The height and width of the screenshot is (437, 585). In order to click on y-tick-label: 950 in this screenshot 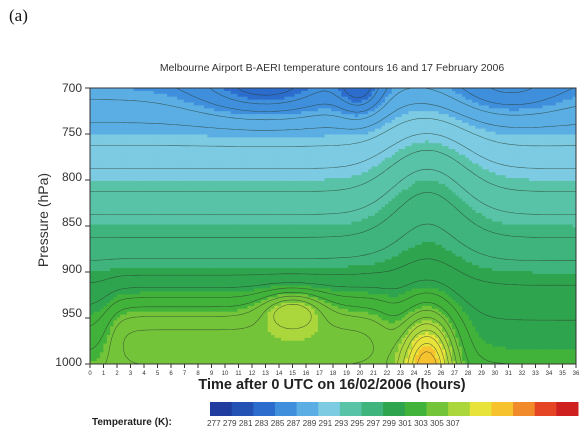, I will do `click(71, 313)`.